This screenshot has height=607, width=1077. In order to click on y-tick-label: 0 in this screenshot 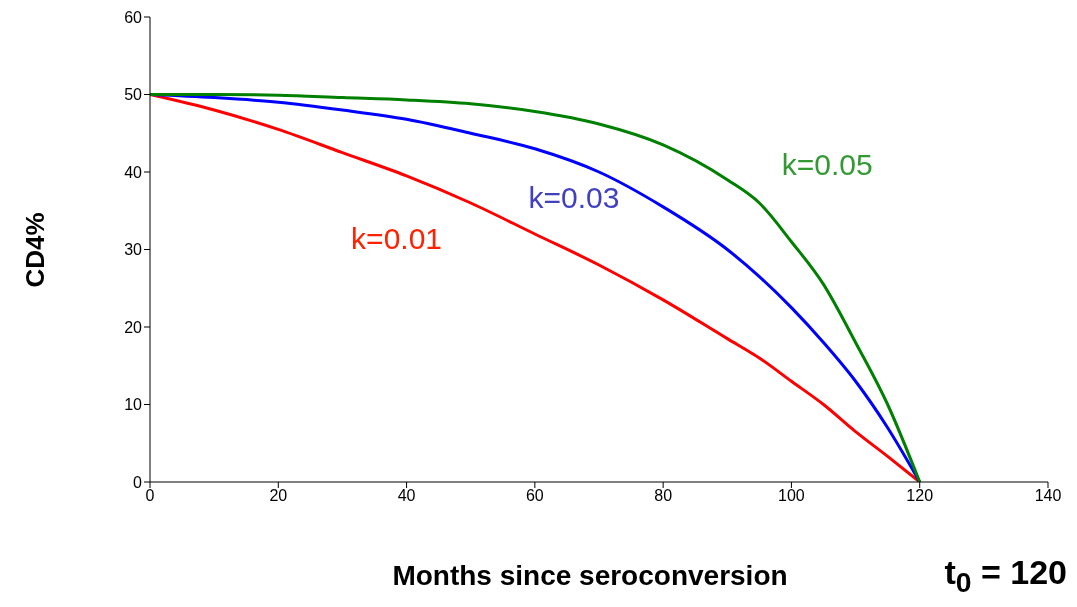, I will do `click(138, 482)`.